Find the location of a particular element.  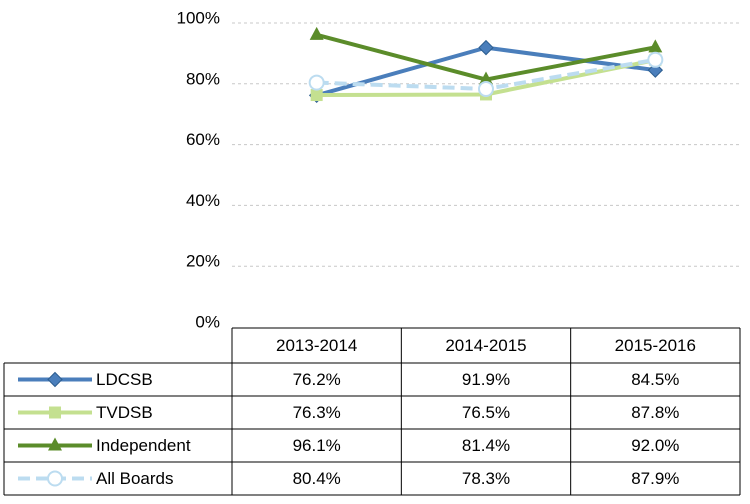

data-label: 80.4% is located at coordinates (317, 478).